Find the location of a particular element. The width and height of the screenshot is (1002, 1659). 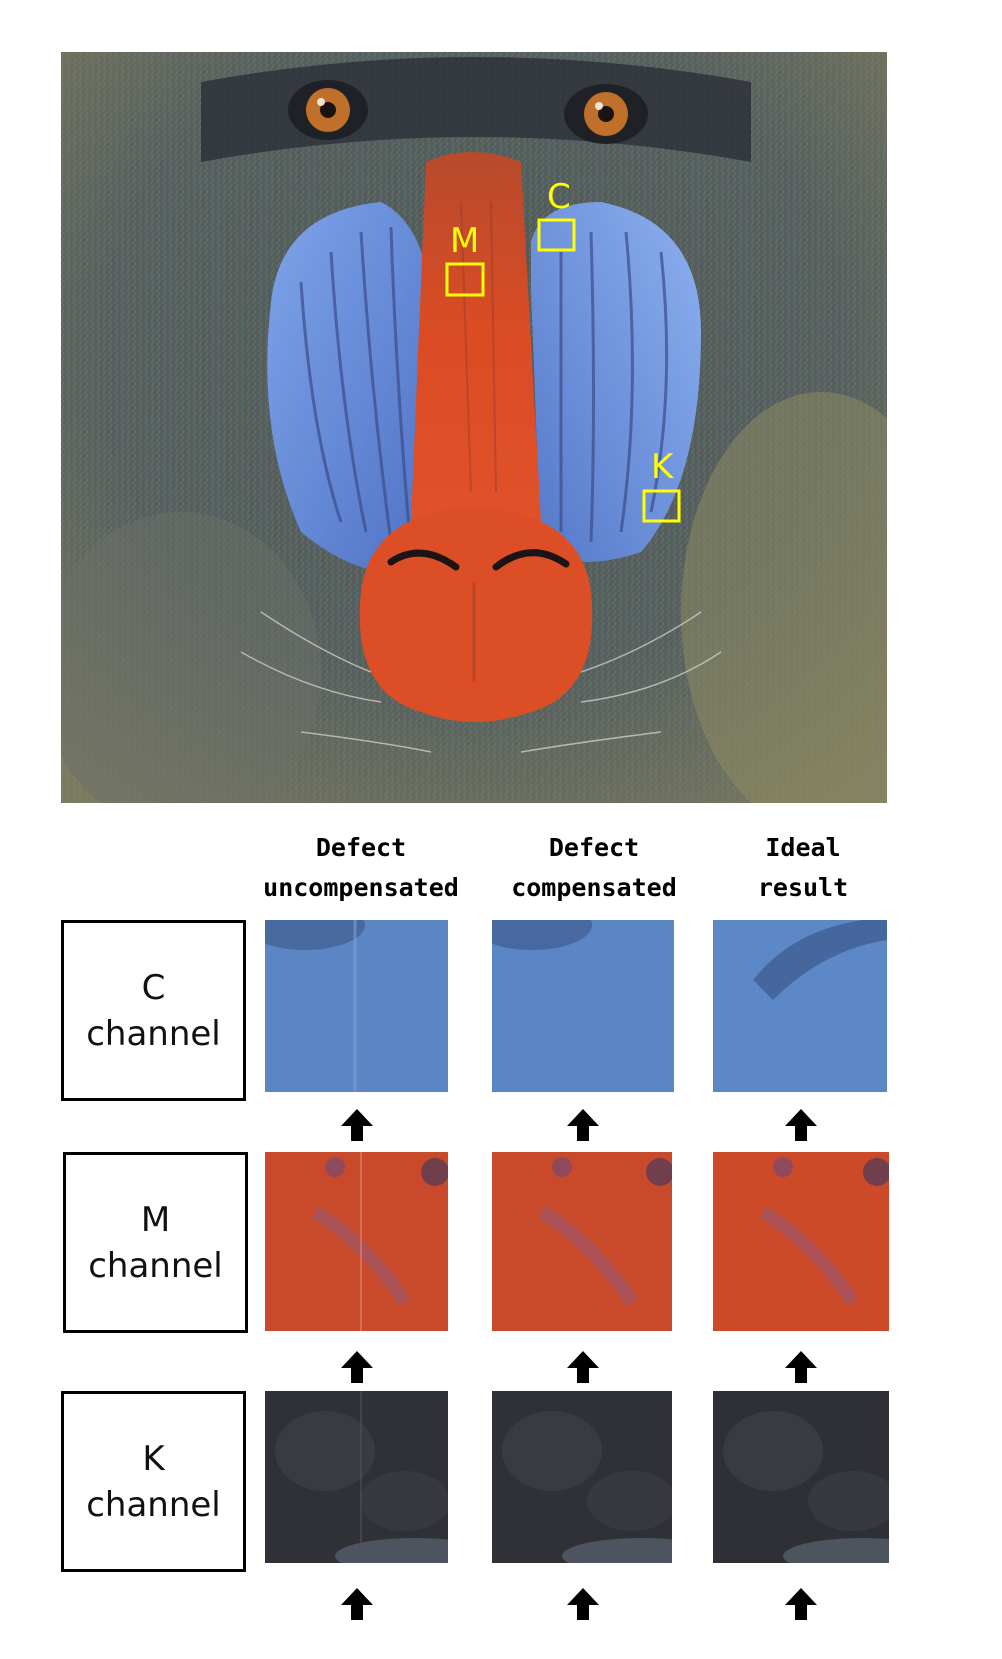

roi-label-m: M is located at coordinates (465, 241).